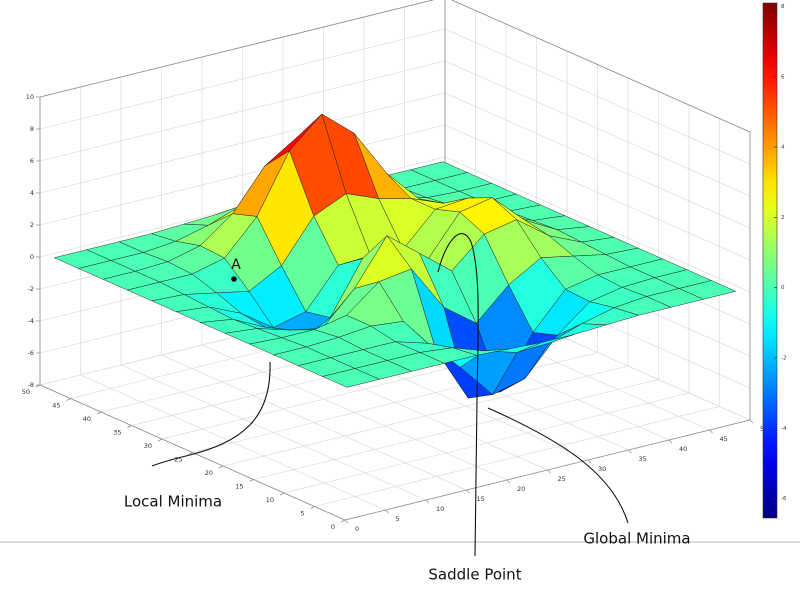 The image size is (800, 595). What do you see at coordinates (562, 479) in the screenshot?
I see `x-tick-label: 25` at bounding box center [562, 479].